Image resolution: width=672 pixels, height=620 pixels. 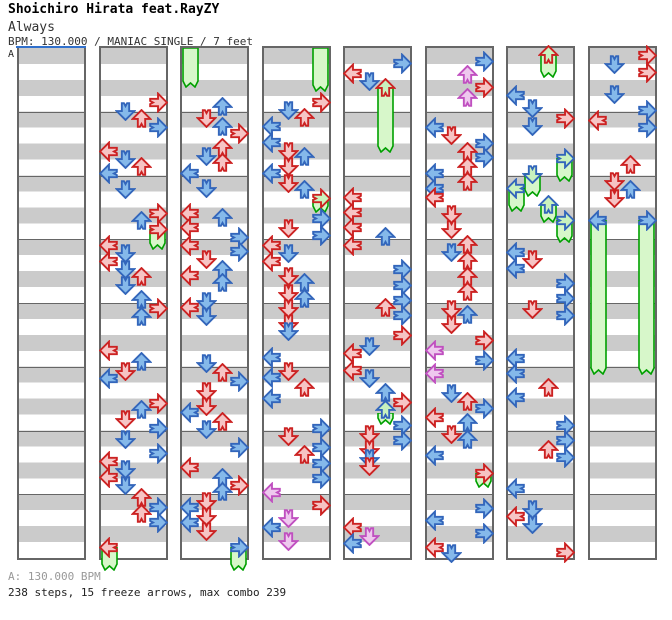 I want to click on section-bpm-footer: A: 130.000 BPM, so click(x=54, y=576).